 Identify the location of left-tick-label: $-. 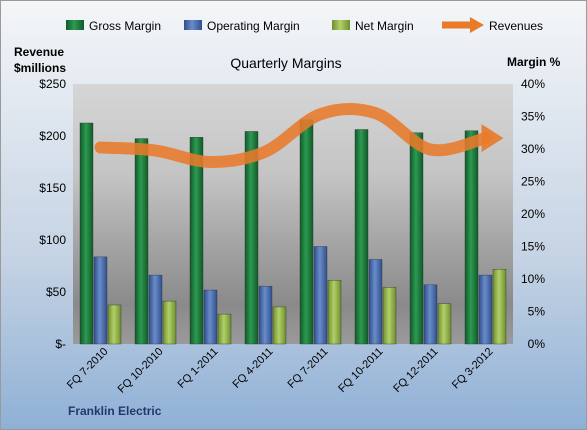
(60, 344).